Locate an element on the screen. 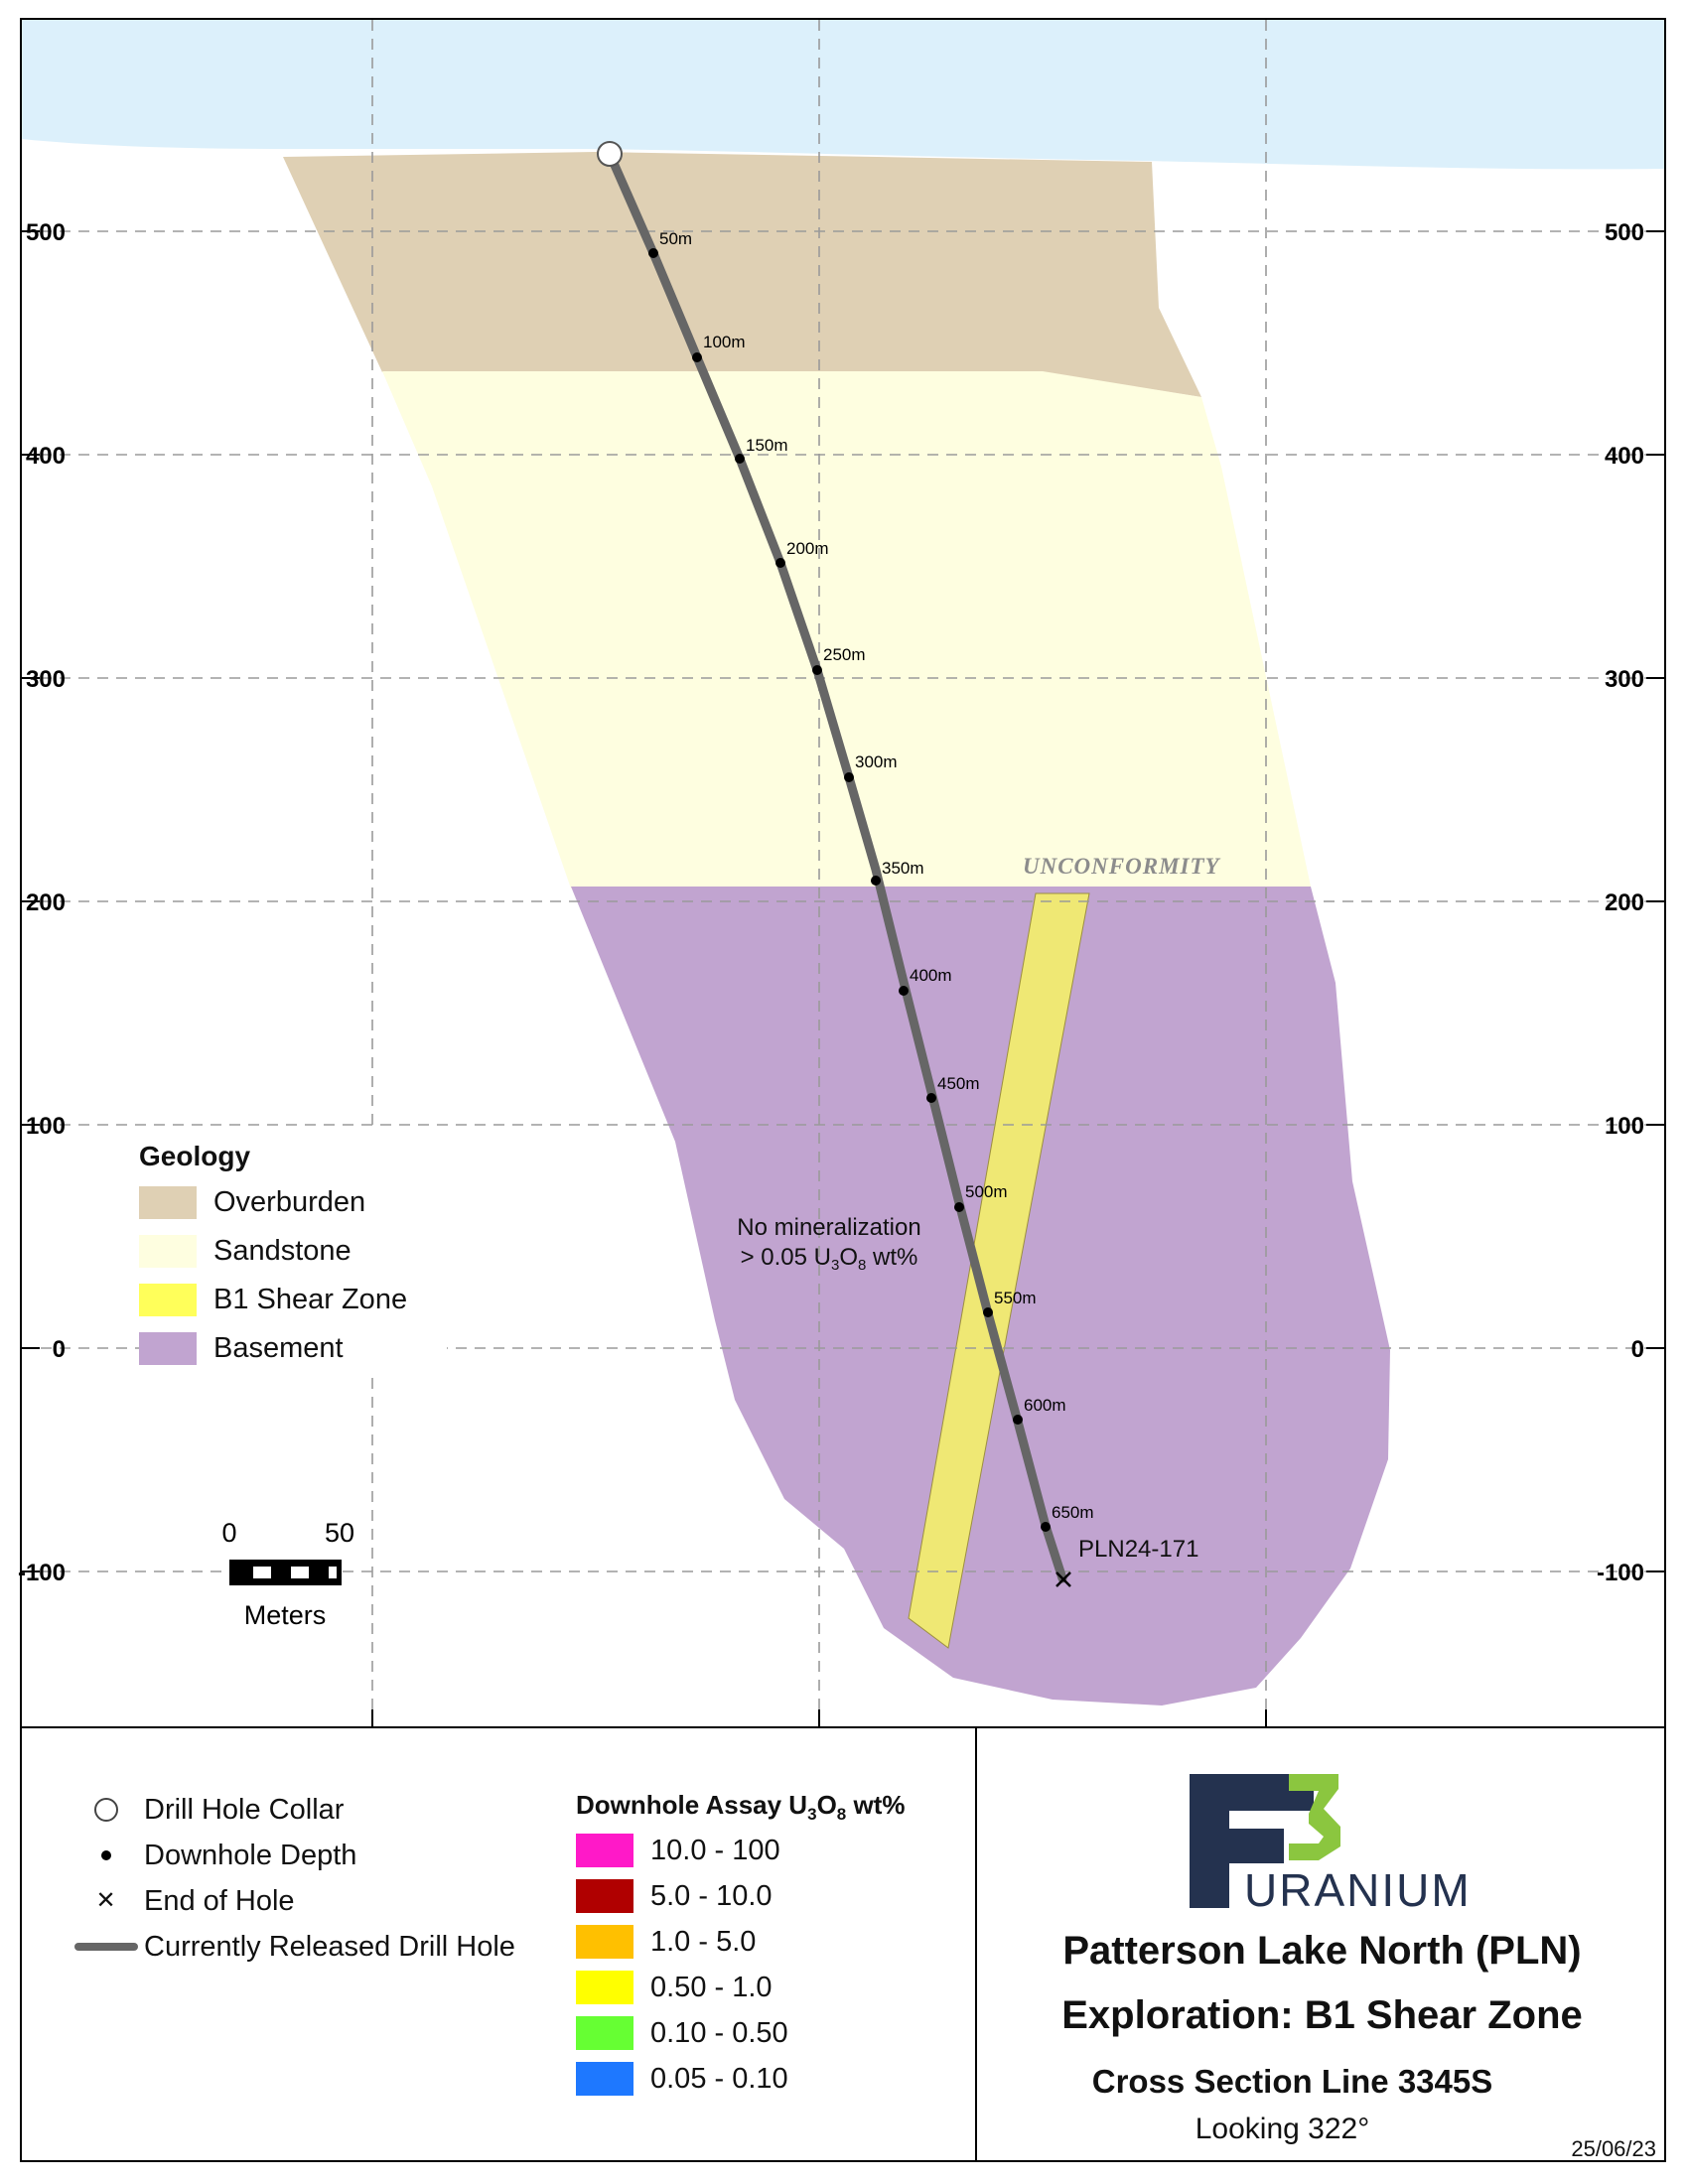 This screenshot has height=2184, width=1688. symbol-legend-item: ✕ End of Hole is located at coordinates (291, 1901).